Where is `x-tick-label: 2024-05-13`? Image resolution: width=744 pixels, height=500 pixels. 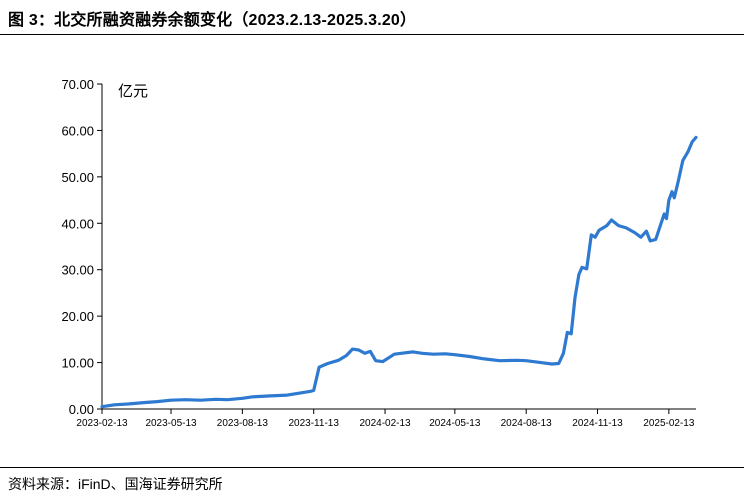
x-tick-label: 2024-05-13 is located at coordinates (455, 423).